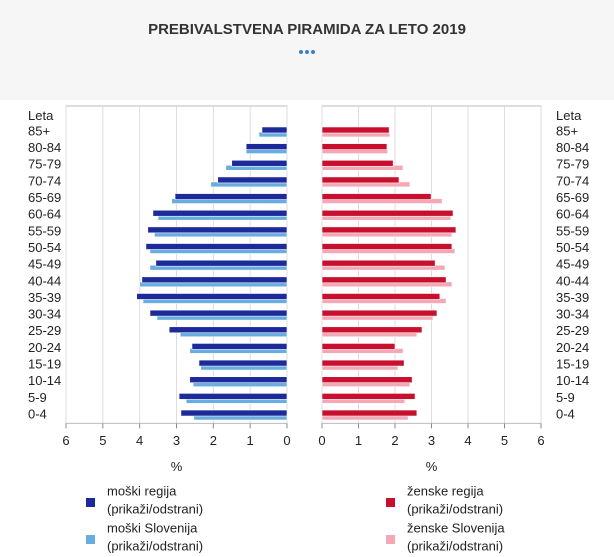  Describe the element at coordinates (445, 490) in the screenshot. I see `legend-label: ženske regija` at that location.